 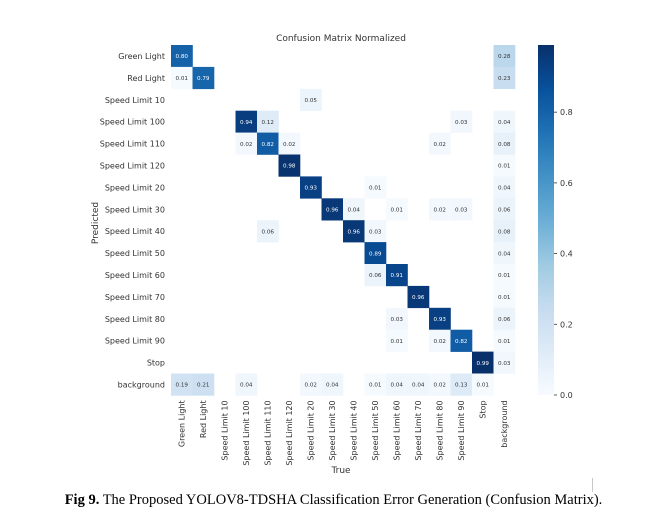 What do you see at coordinates (566, 324) in the screenshot?
I see `colorbar-tick-label: 0.2` at bounding box center [566, 324].